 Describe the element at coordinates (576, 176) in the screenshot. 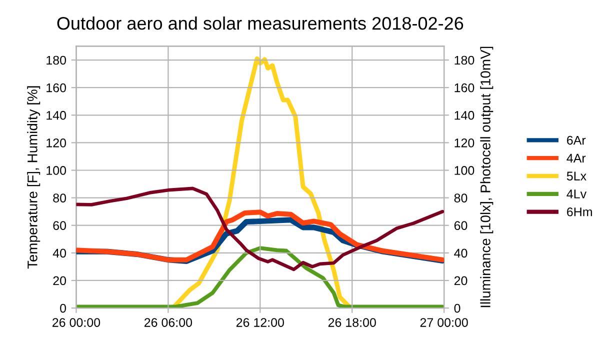

I see `legend-label: 5Lx` at that location.